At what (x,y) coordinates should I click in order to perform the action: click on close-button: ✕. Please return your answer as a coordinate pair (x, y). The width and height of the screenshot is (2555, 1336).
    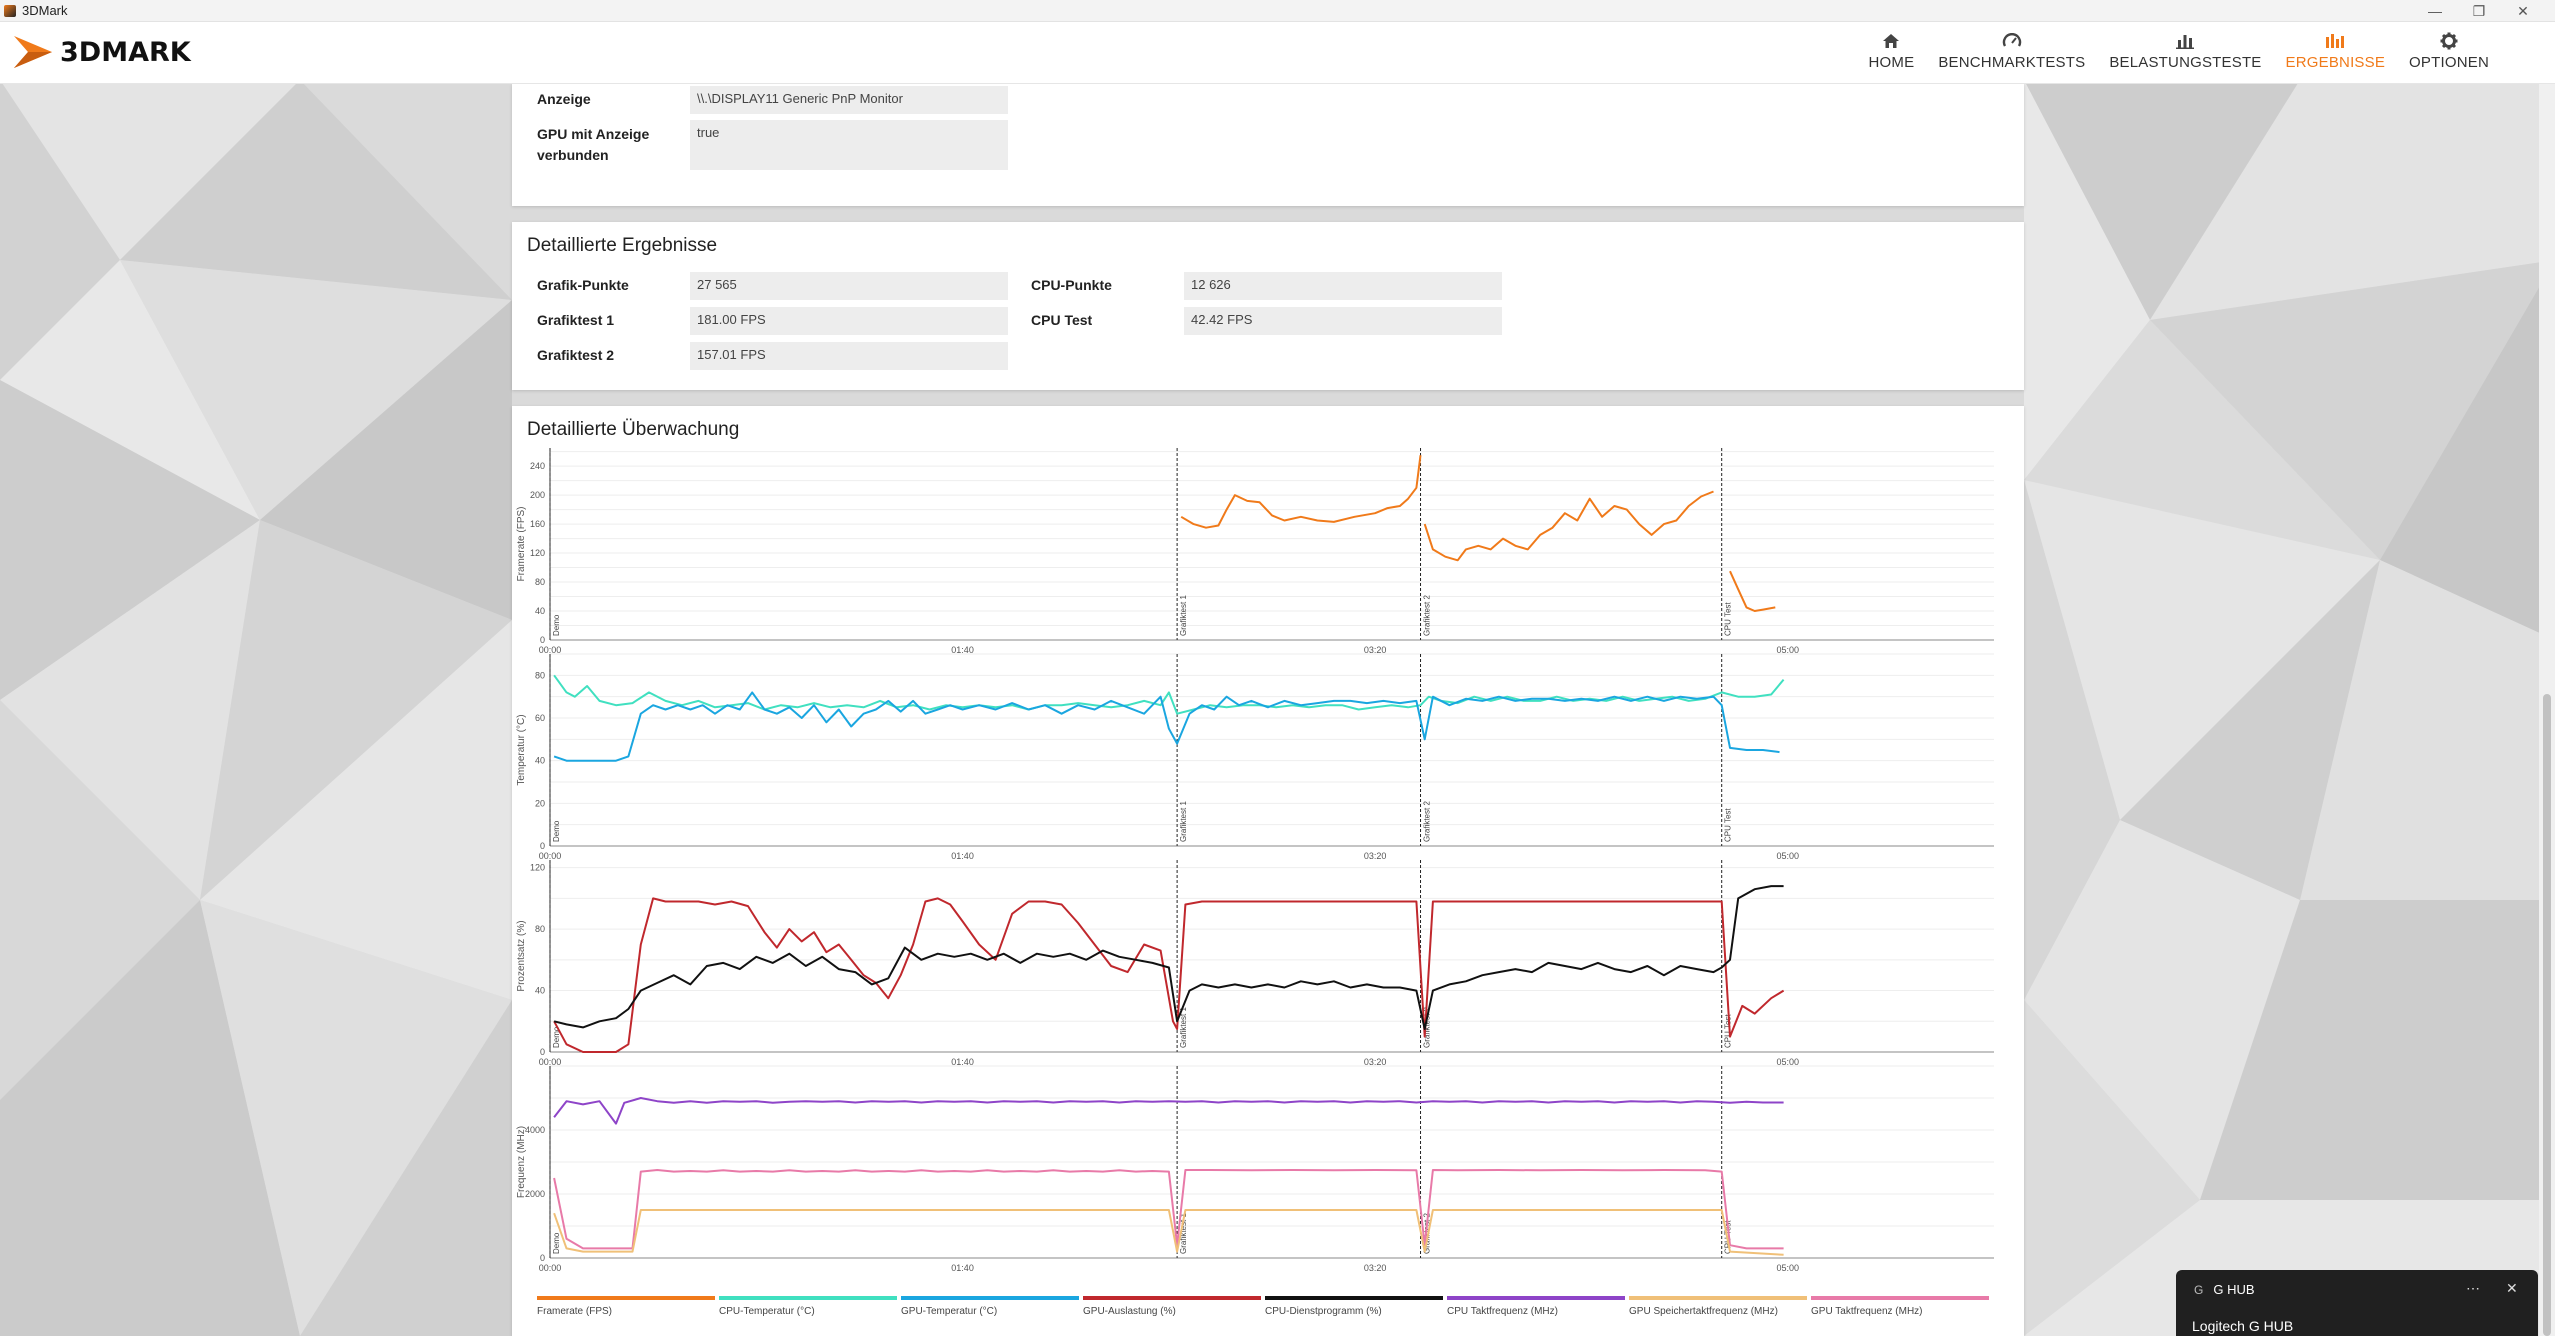
    Looking at the image, I should click on (2523, 10).